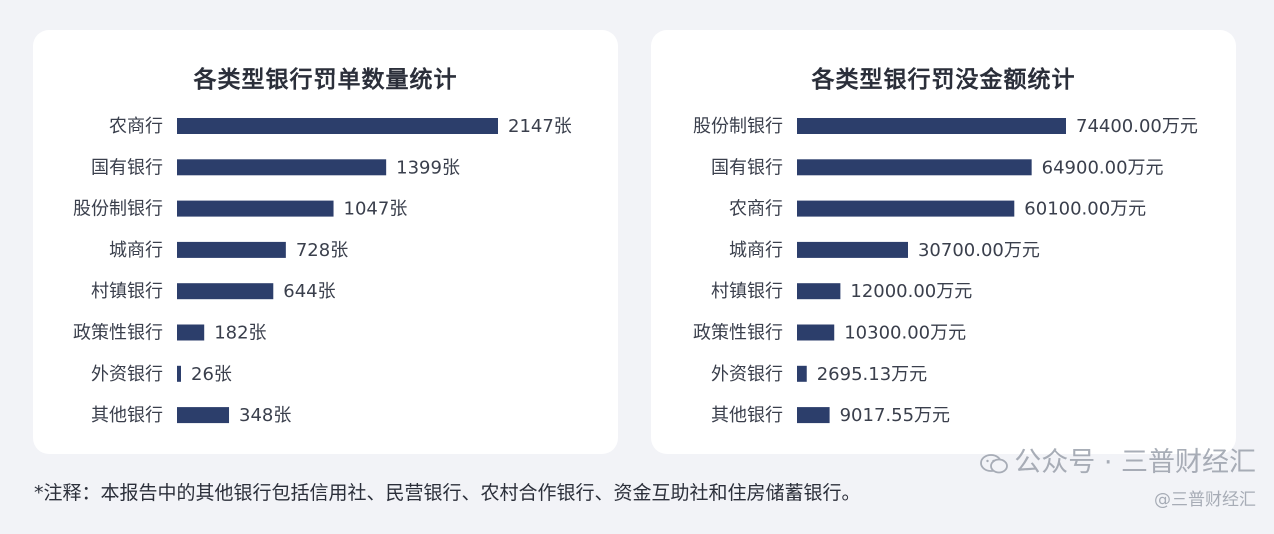  Describe the element at coordinates (979, 250) in the screenshot. I see `data-label: 30700.00万元` at that location.